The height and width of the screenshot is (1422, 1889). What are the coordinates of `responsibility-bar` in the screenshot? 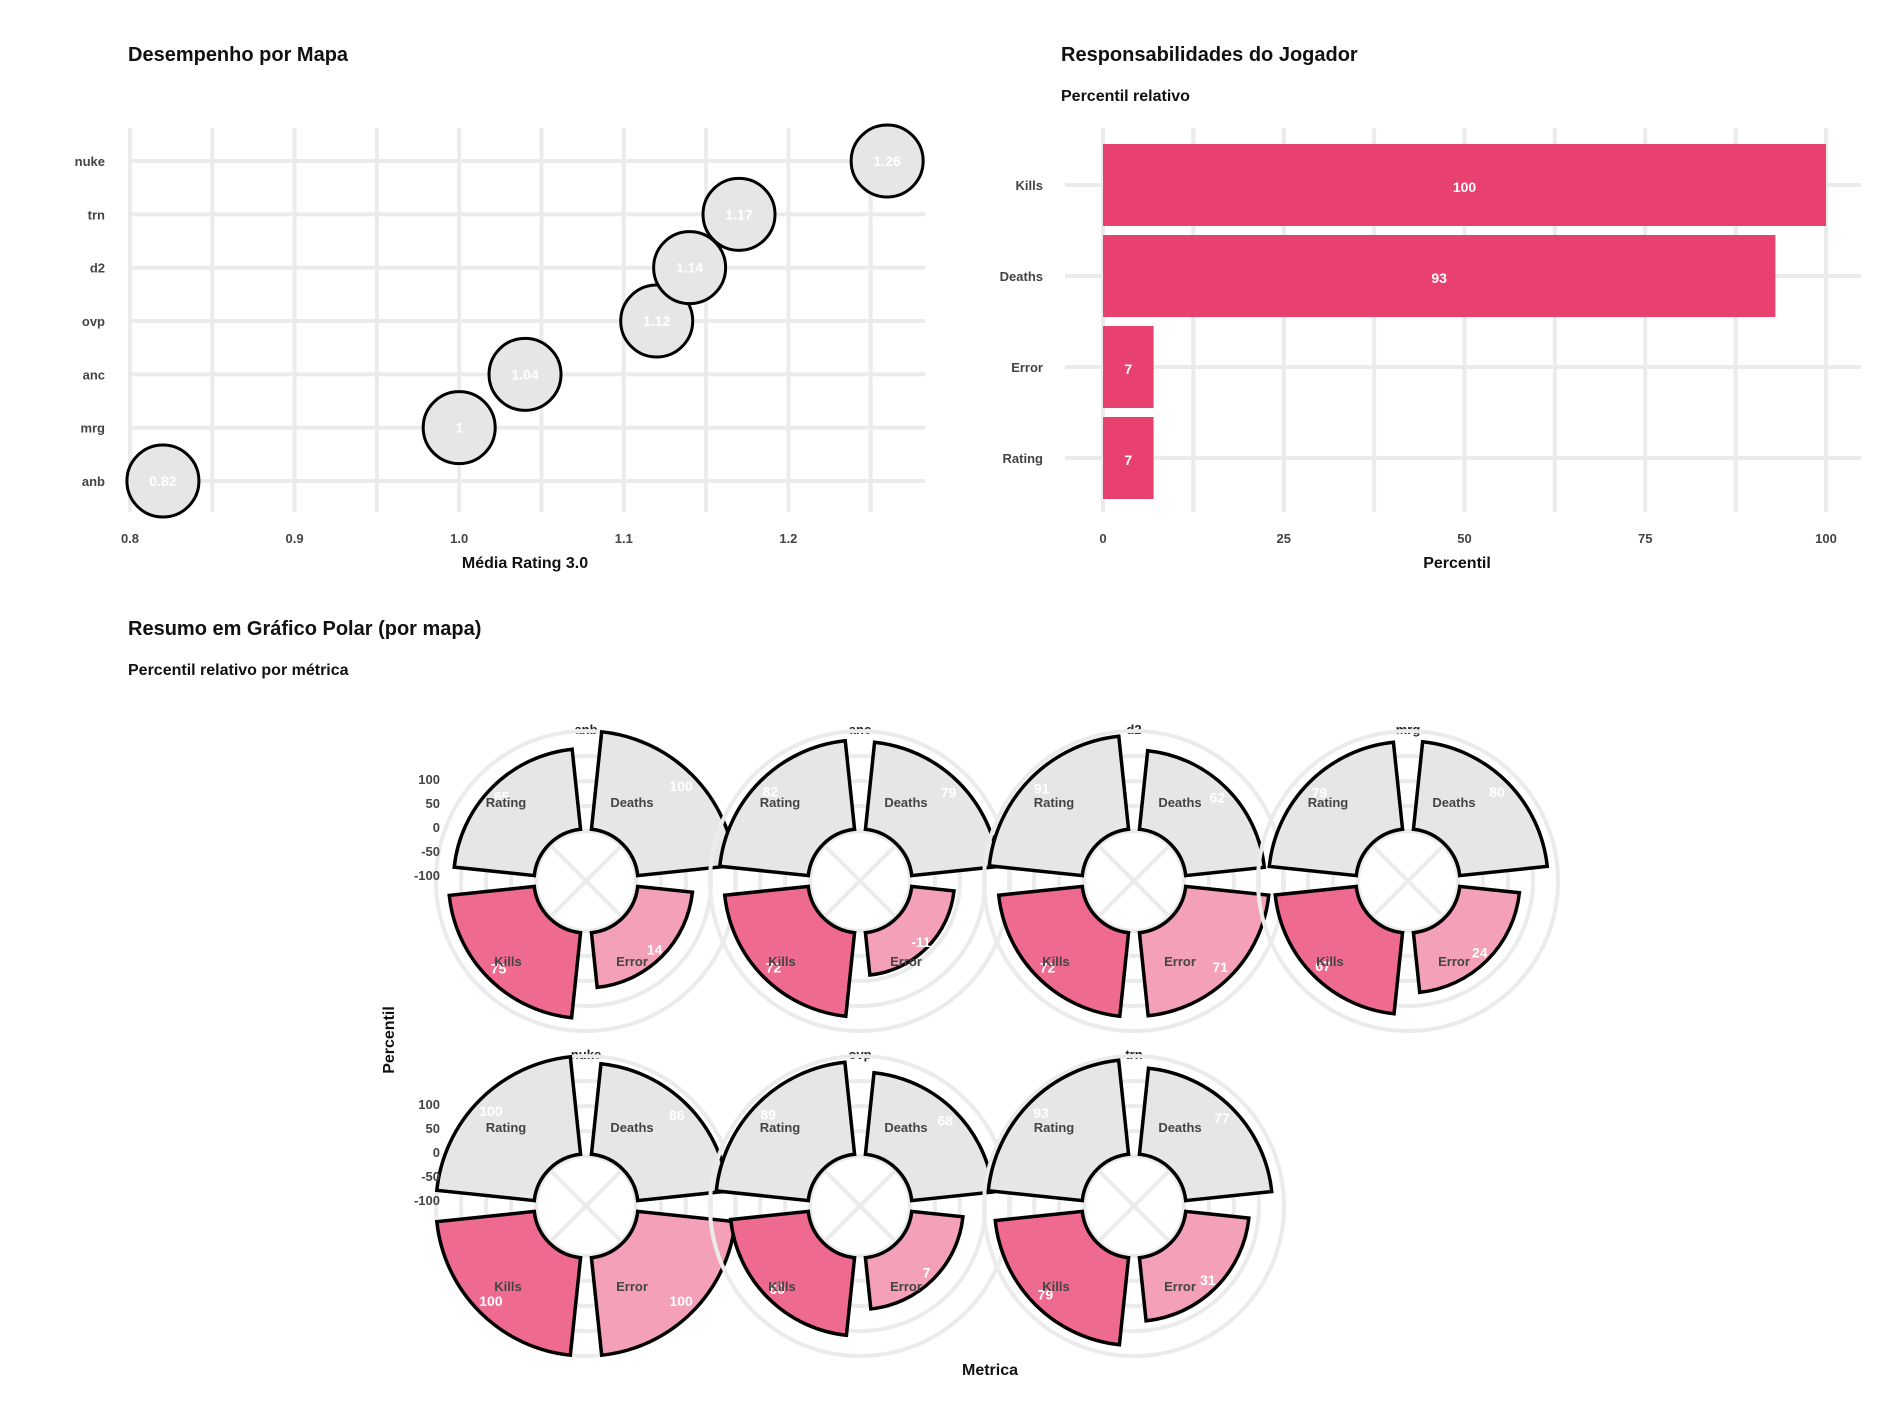 It's located at (1128, 367).